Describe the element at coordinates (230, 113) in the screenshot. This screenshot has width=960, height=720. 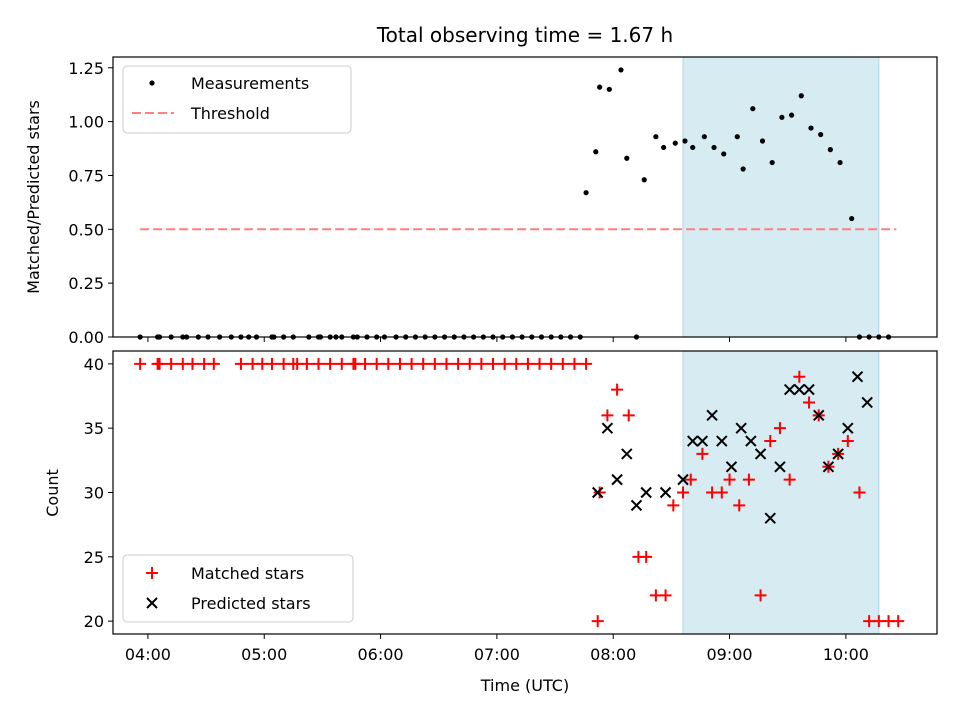
I see `legend-threshold-label: Threshold` at that location.